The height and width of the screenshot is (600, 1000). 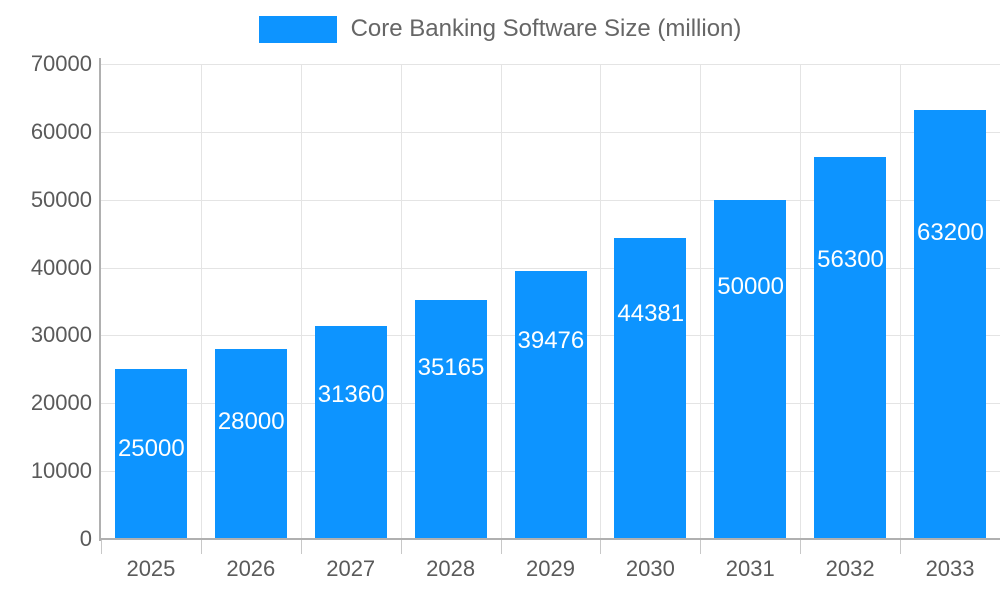 What do you see at coordinates (850, 568) in the screenshot?
I see `x-axis-tick-label: 2032` at bounding box center [850, 568].